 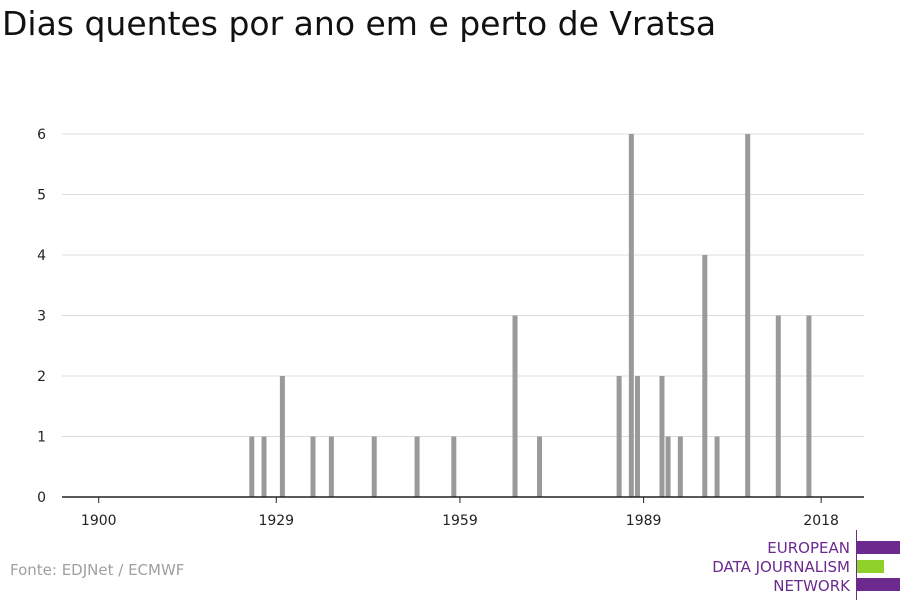 I want to click on bar-1968, so click(x=515, y=406).